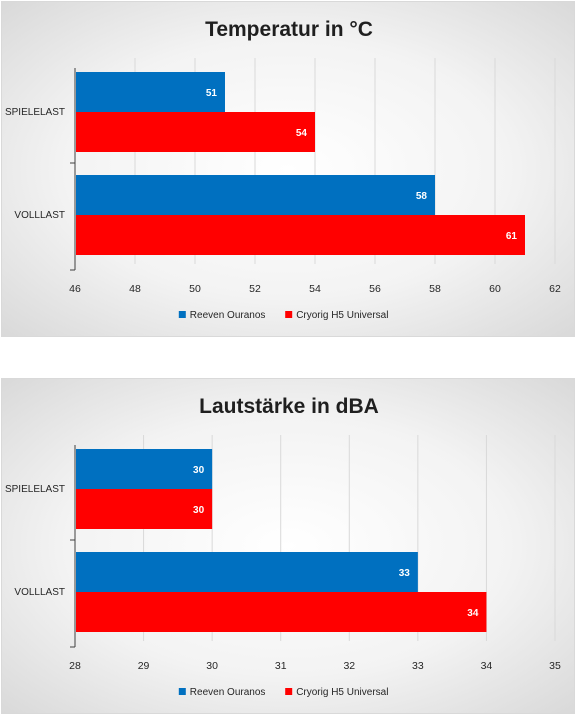  I want to click on x-tick-label: 29, so click(144, 666).